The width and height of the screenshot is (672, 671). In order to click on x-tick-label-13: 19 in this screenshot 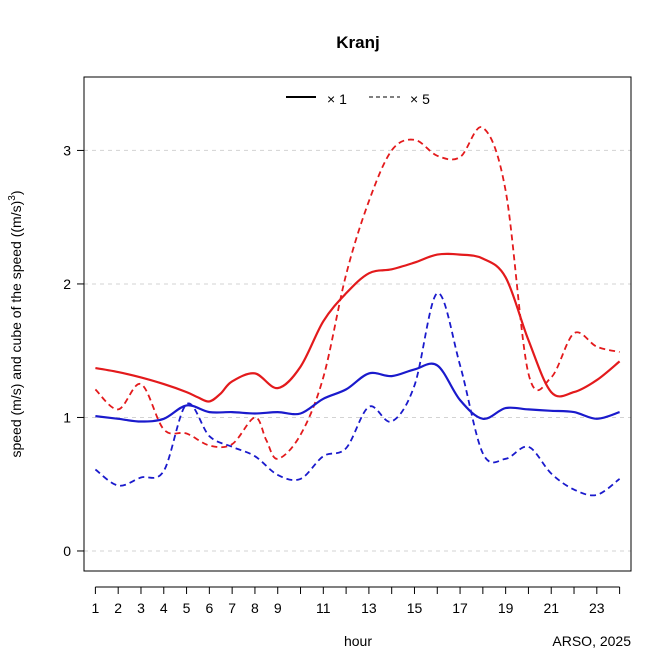, I will do `click(506, 608)`.